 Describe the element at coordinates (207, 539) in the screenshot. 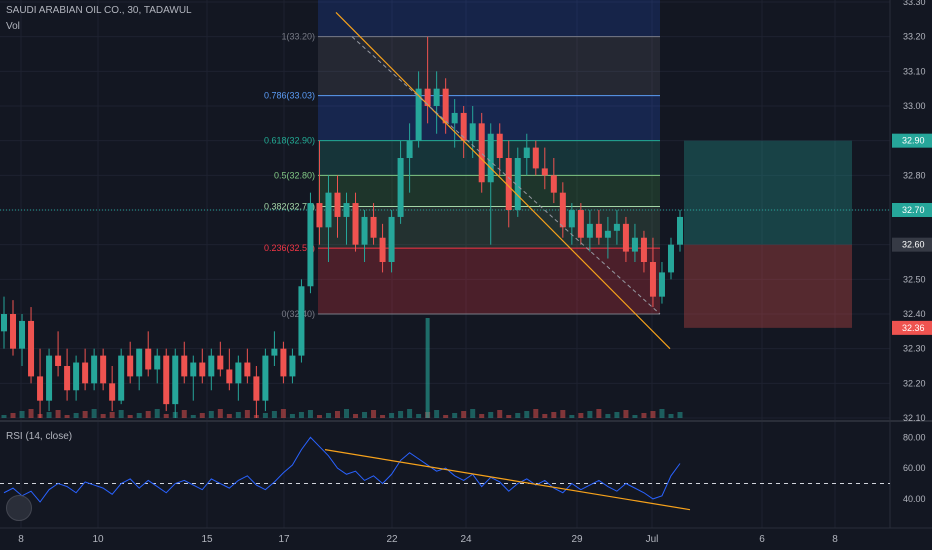

I see `time-tick-label: 15` at that location.